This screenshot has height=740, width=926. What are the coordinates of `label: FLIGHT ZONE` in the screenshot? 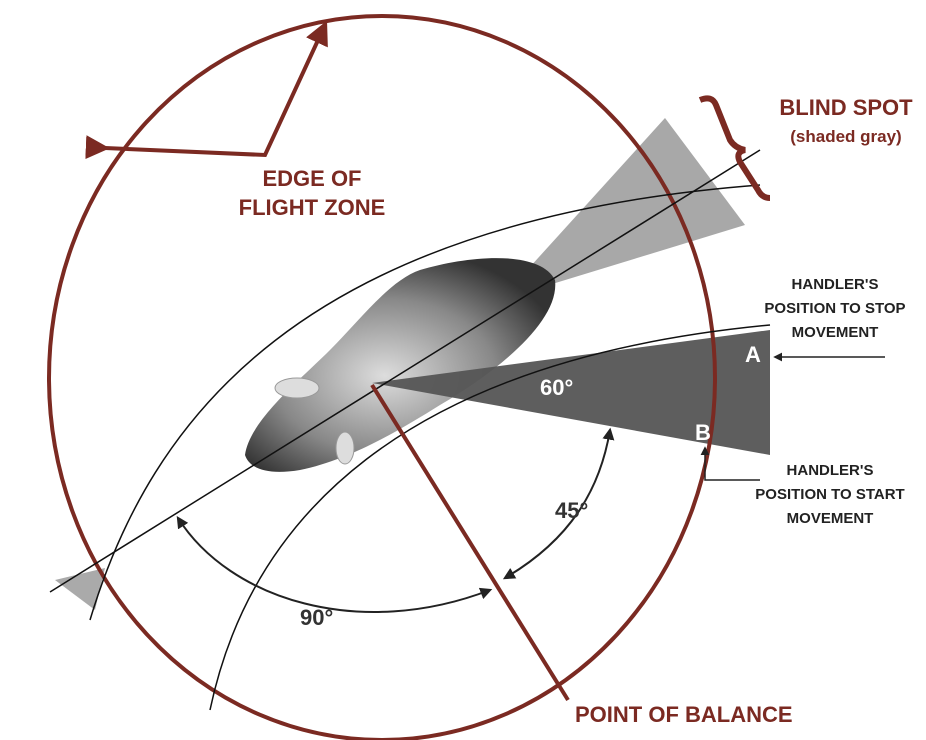 It's located at (312, 207).